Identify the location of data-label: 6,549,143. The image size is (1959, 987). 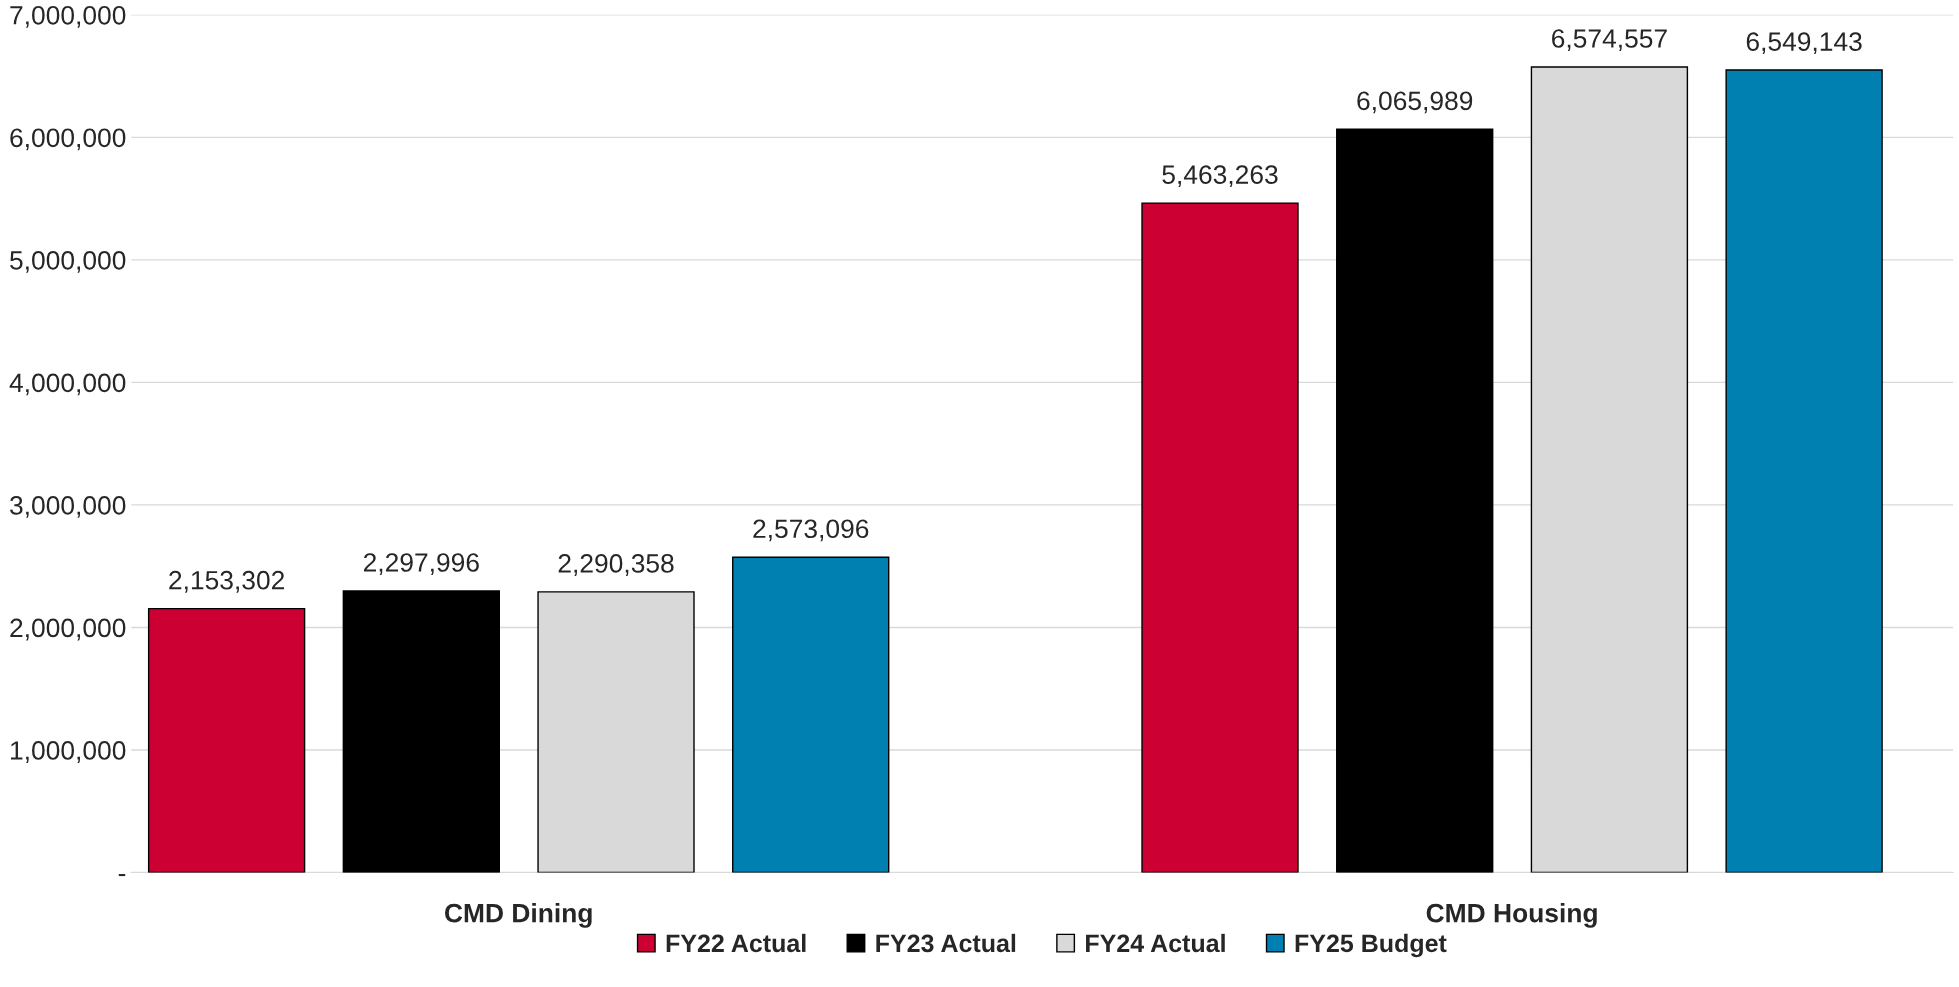
(1804, 43).